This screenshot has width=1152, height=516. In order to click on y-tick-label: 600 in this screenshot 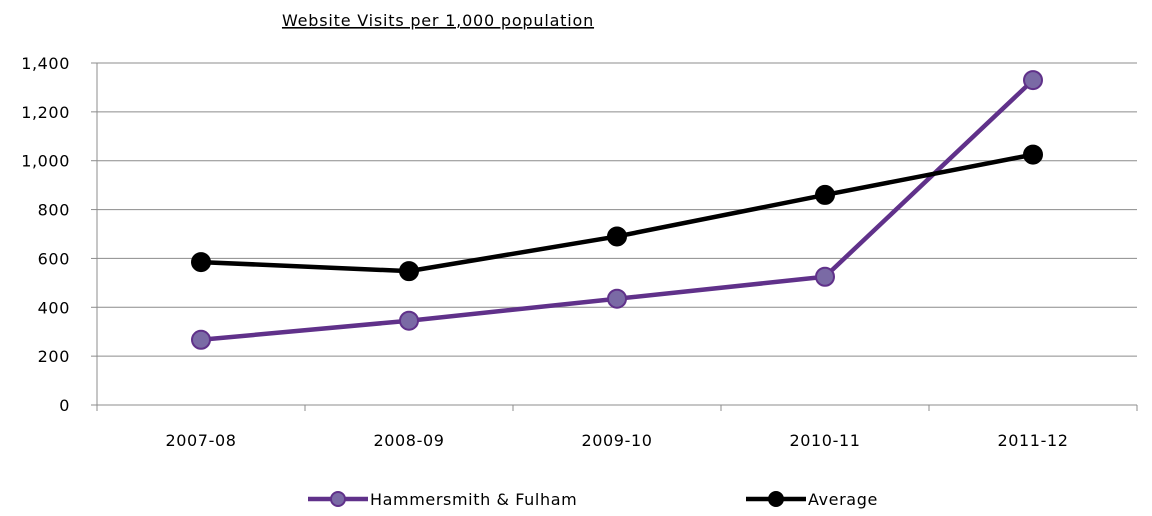, I will do `click(54, 258)`.